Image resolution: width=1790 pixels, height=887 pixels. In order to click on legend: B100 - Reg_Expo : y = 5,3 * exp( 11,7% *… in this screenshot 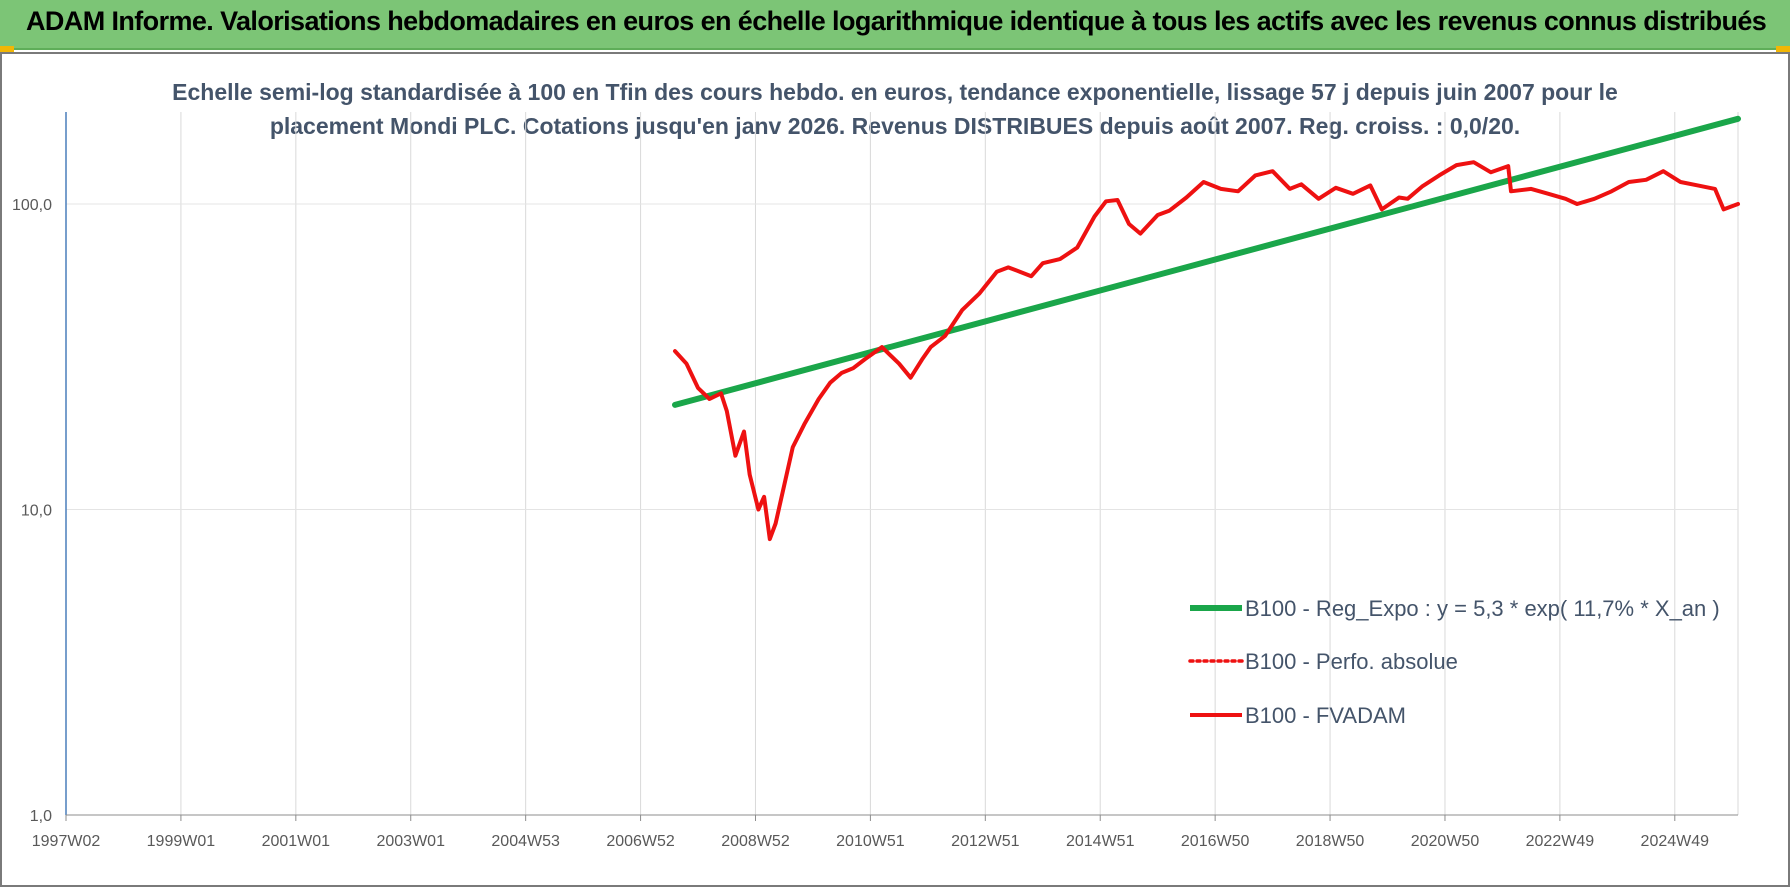, I will do `click(1454, 662)`.